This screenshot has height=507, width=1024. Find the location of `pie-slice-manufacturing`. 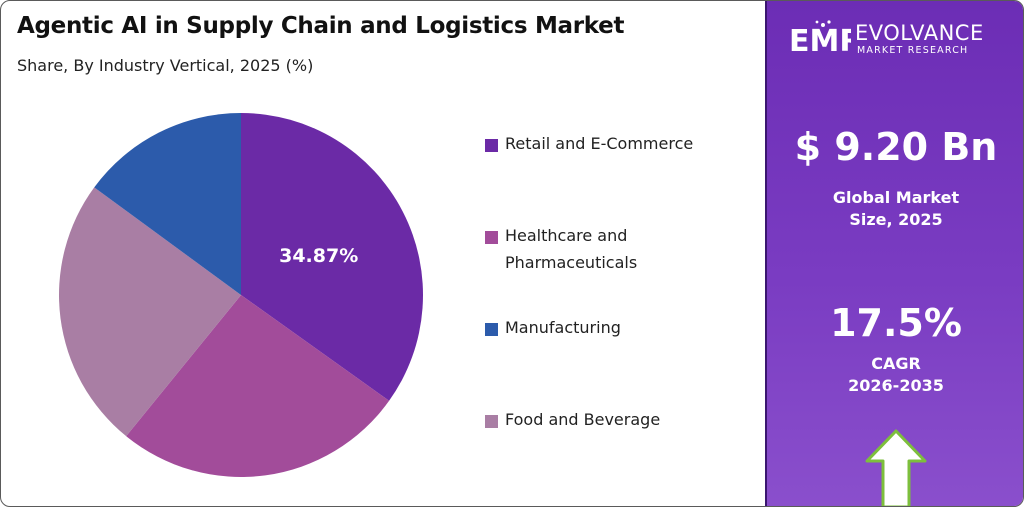

pie-slice-manufacturing is located at coordinates (167, 204).